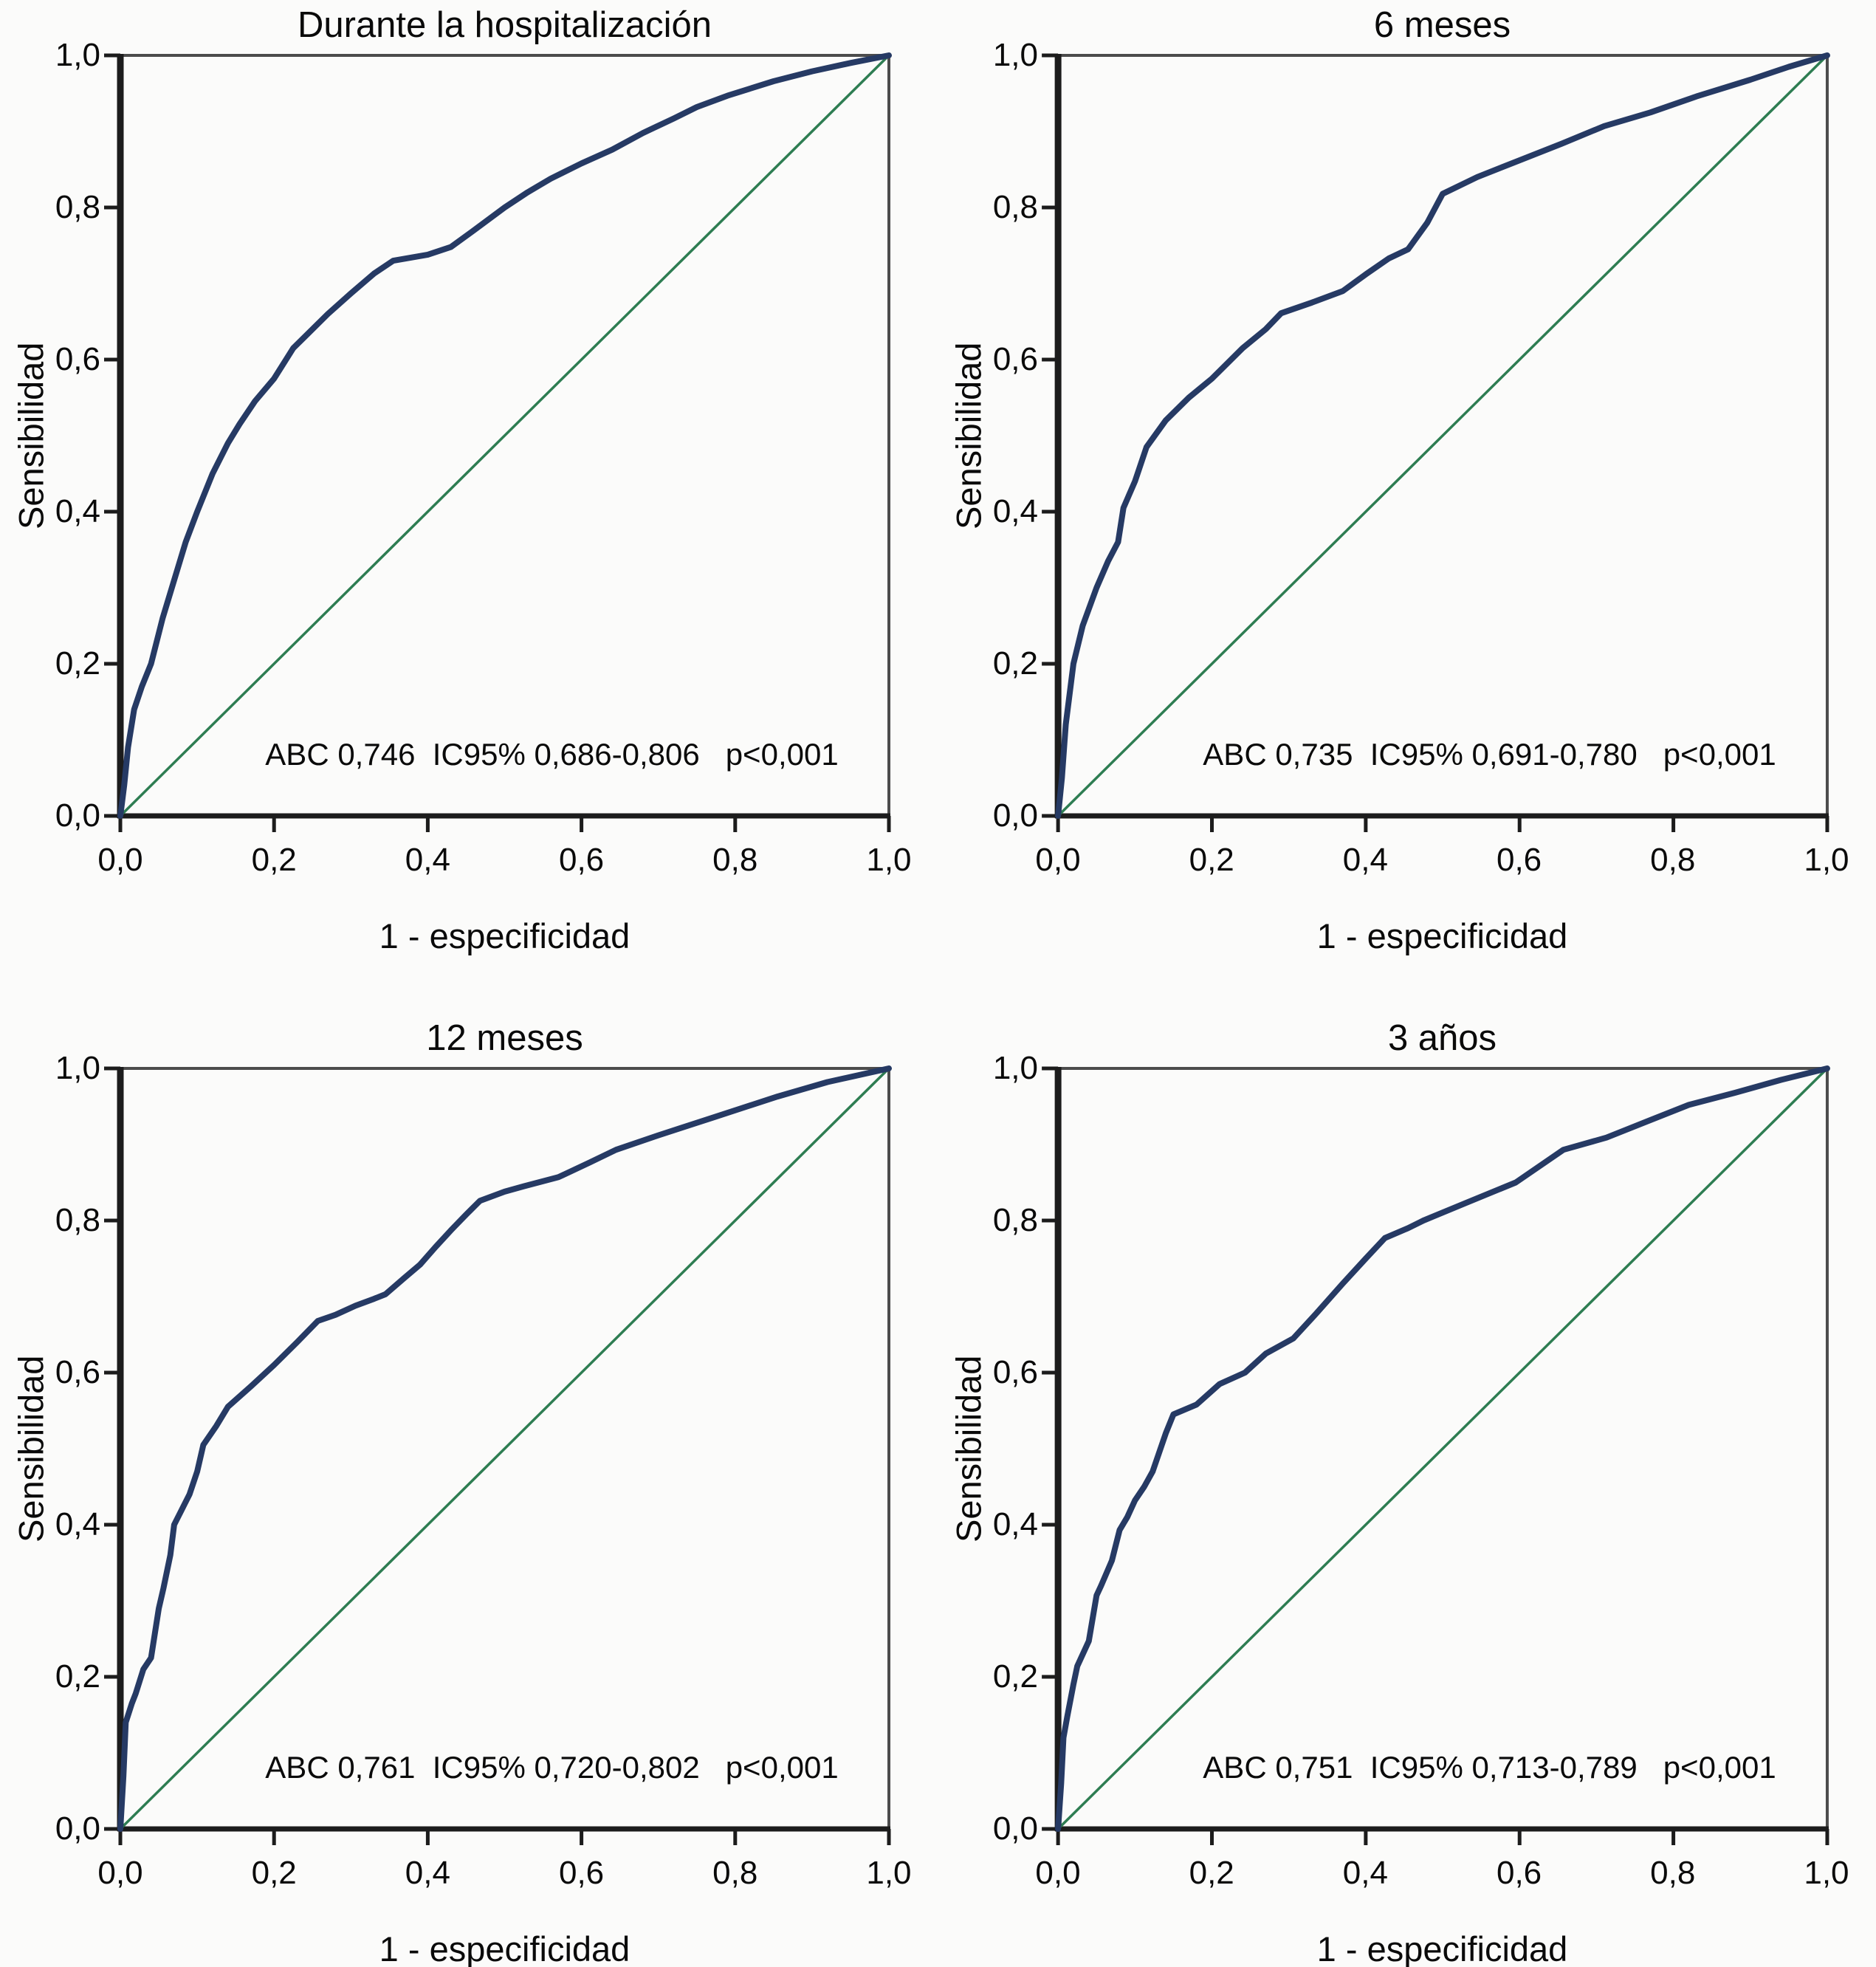 This screenshot has width=1876, height=1967. What do you see at coordinates (504, 25) in the screenshot?
I see `chart-title: Durante la hospitalización` at bounding box center [504, 25].